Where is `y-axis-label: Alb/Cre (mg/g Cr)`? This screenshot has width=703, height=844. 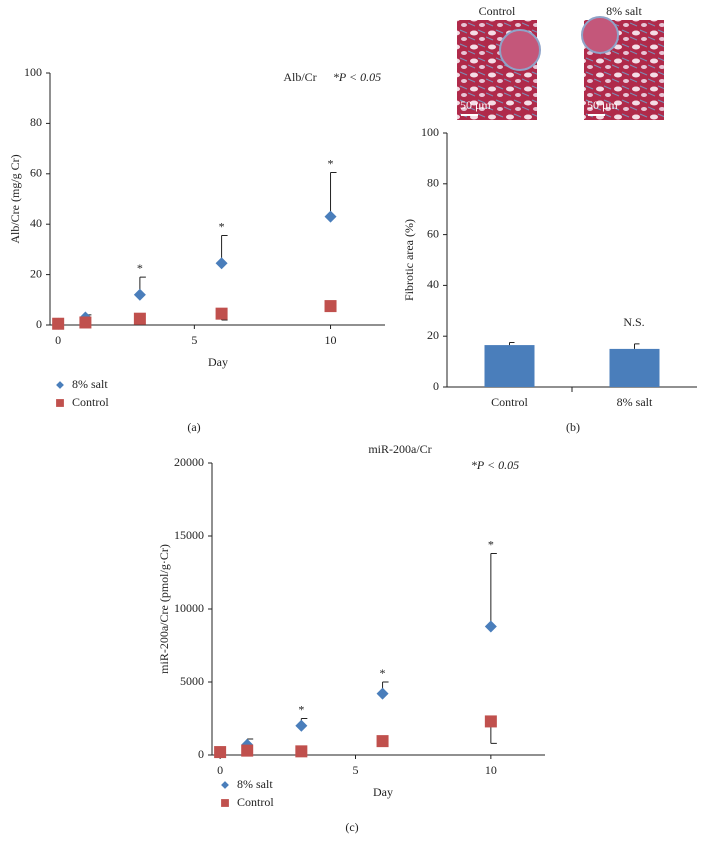
y-axis-label: Alb/Cre (mg/g Cr) is located at coordinates (15, 198).